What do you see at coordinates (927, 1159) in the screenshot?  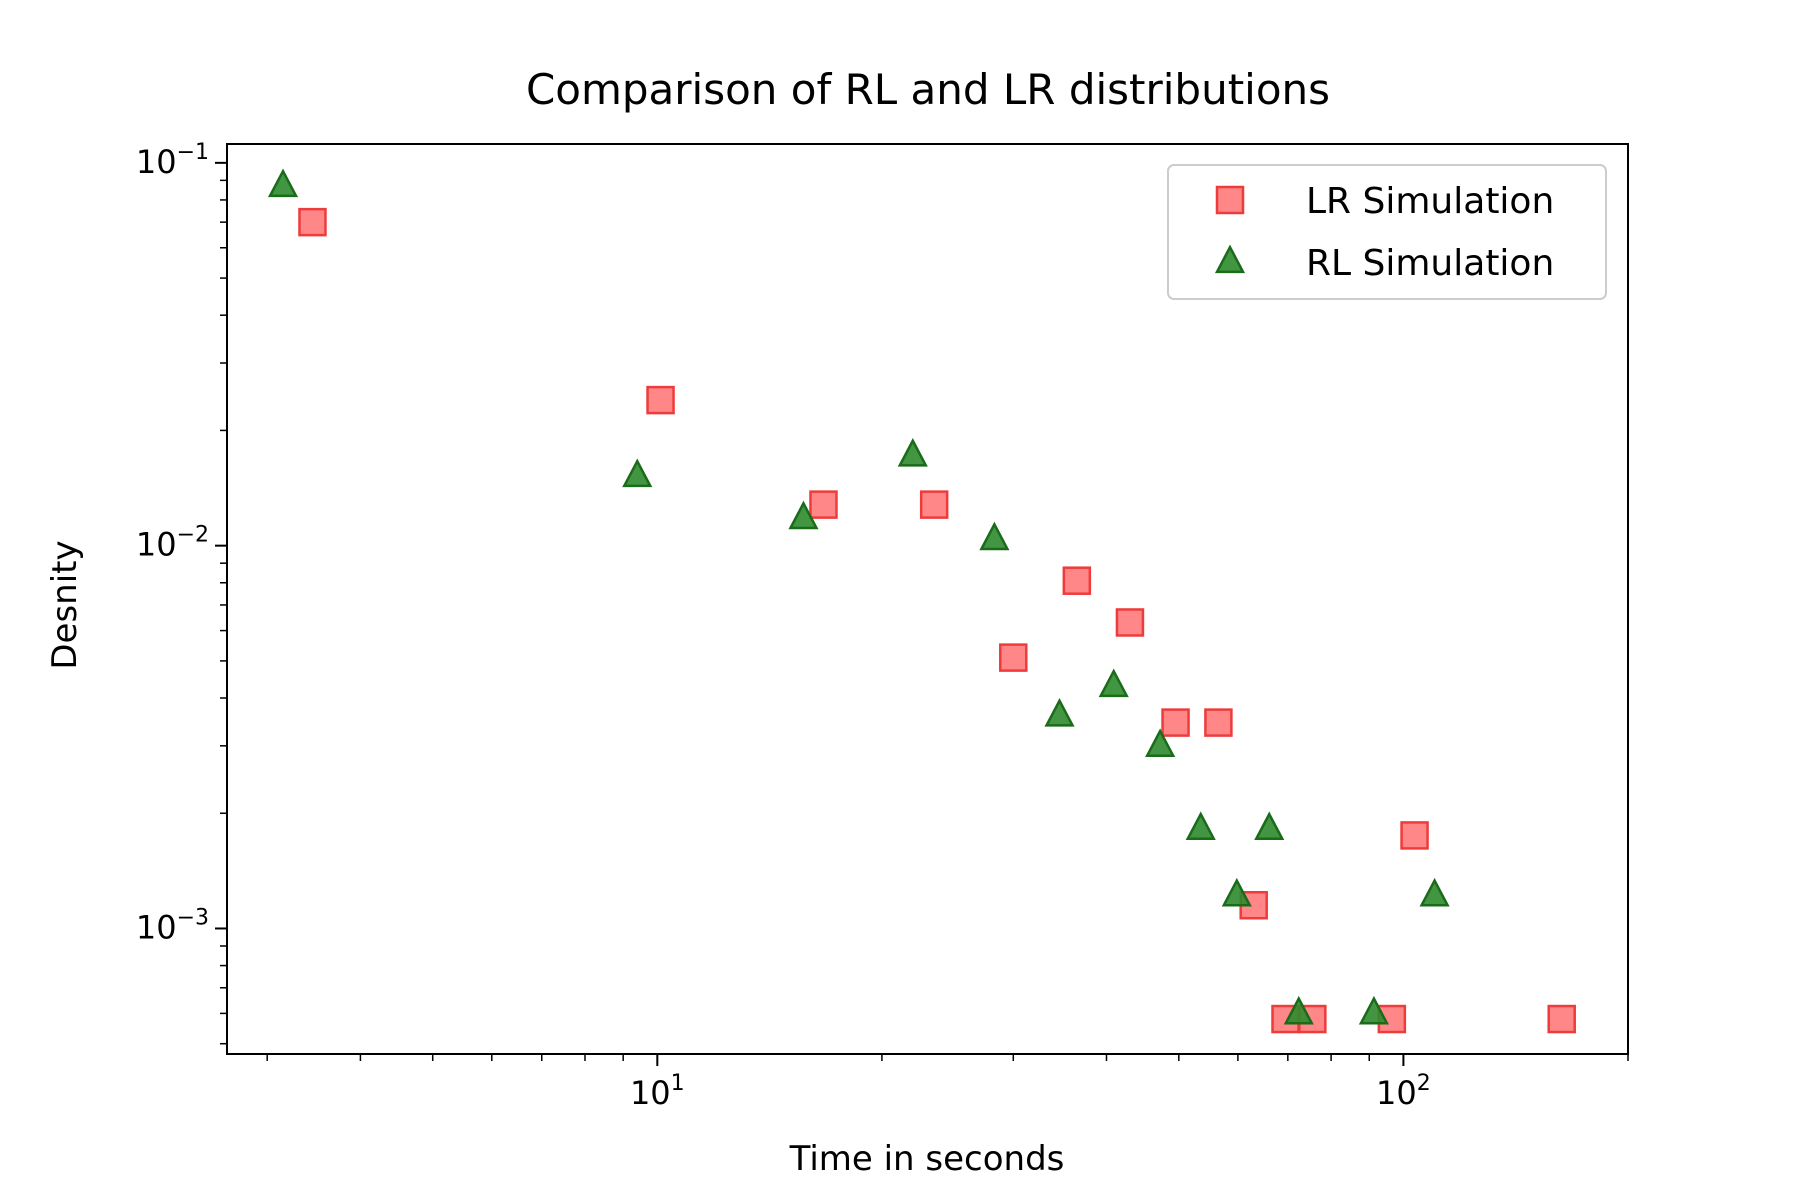 I see `x-axis-label: Time in seconds` at bounding box center [927, 1159].